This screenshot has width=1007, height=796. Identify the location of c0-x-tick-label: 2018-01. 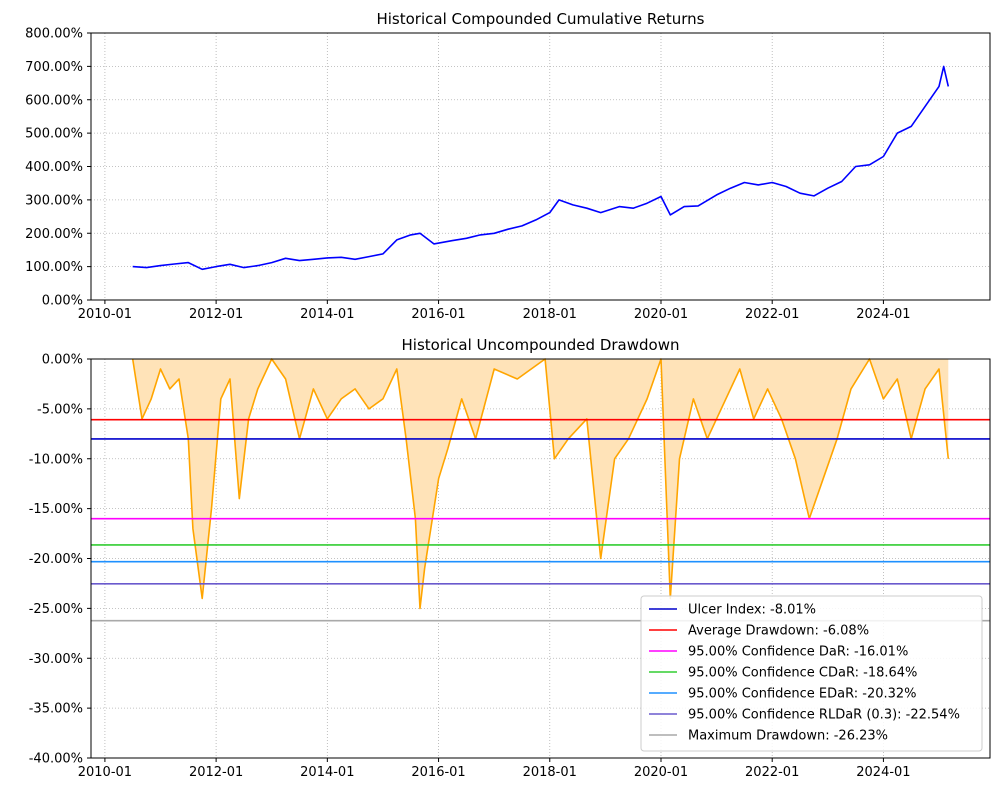
(550, 314).